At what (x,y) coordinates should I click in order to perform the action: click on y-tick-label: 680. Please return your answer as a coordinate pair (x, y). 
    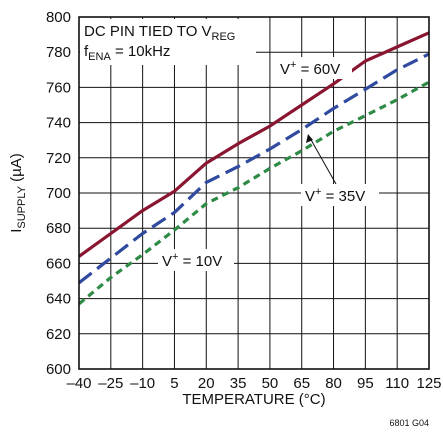
    Looking at the image, I should click on (58, 228).